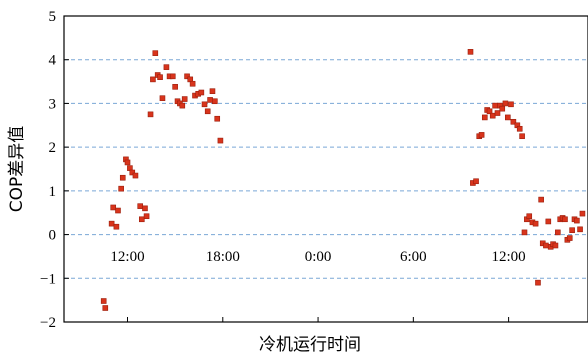 The width and height of the screenshot is (588, 357). What do you see at coordinates (53, 192) in the screenshot?
I see `y-tick-label: 1` at bounding box center [53, 192].